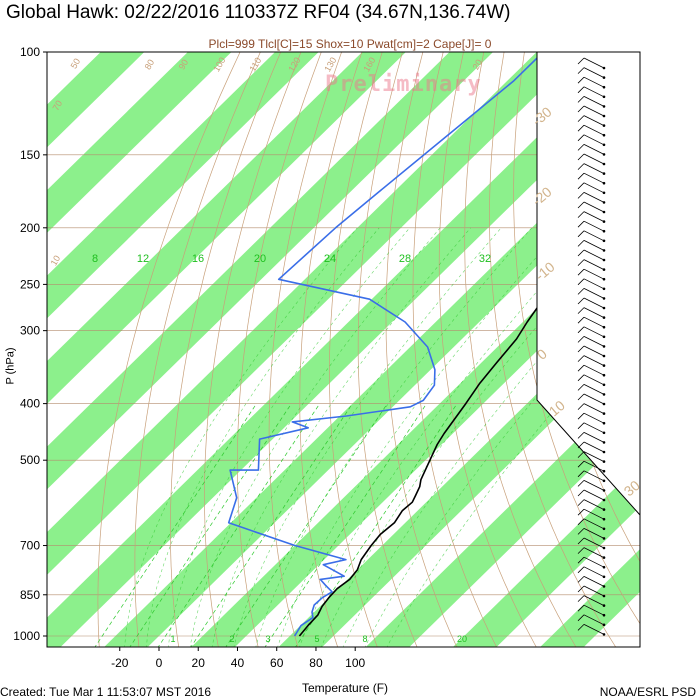  Describe the element at coordinates (30, 404) in the screenshot. I see `y-tick-label: 400` at that location.